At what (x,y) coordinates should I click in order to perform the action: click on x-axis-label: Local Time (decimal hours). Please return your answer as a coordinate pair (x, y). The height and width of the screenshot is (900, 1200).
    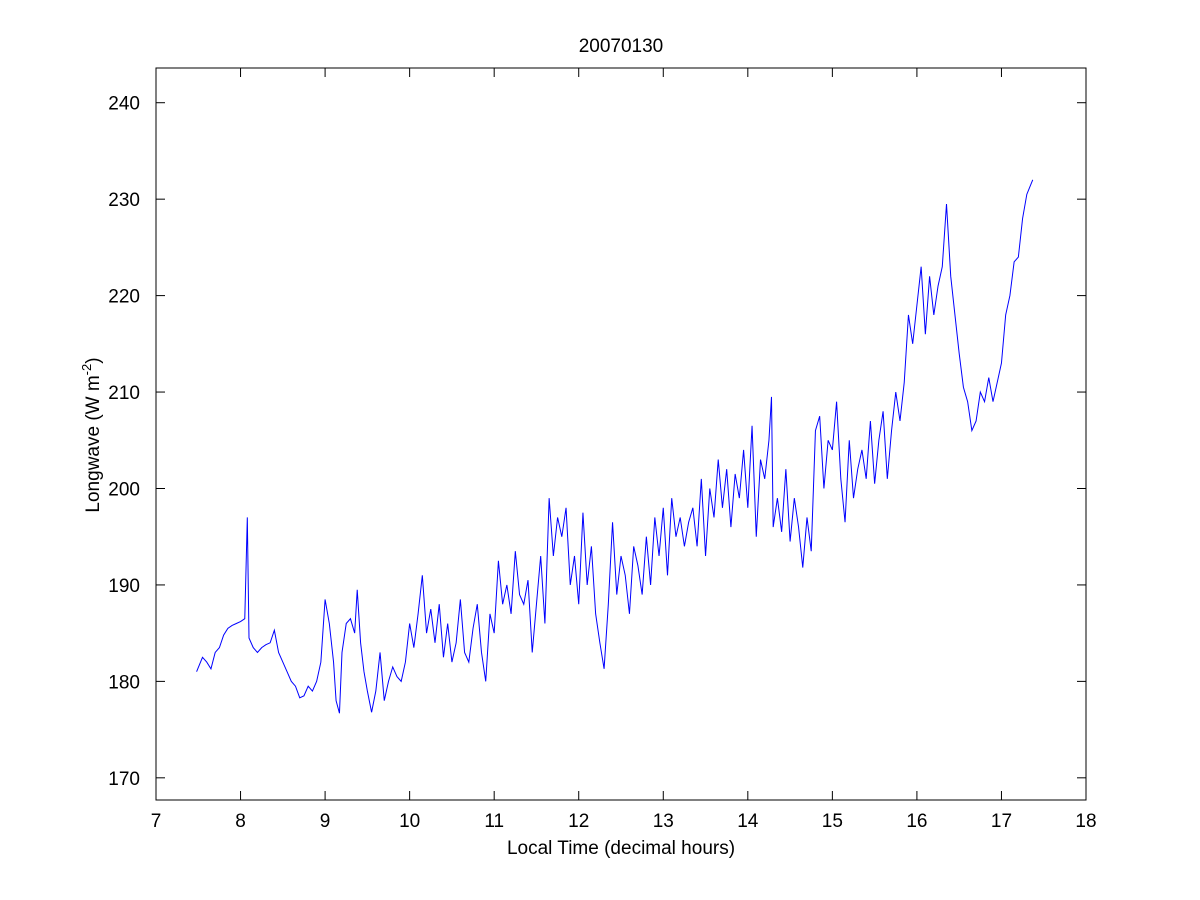
    Looking at the image, I should click on (621, 848).